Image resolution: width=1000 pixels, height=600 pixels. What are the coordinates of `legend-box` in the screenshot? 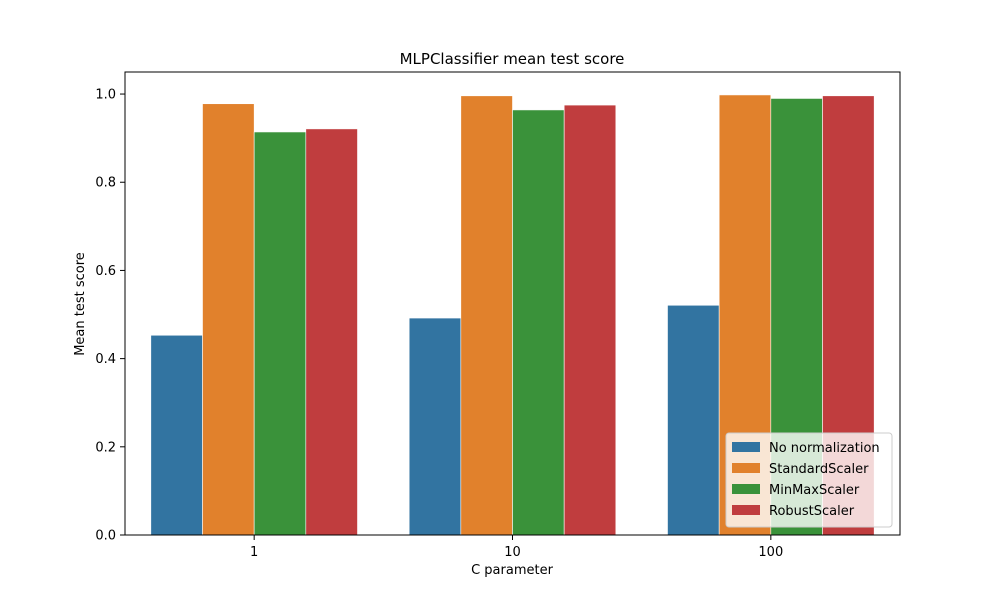 It's located at (809, 480).